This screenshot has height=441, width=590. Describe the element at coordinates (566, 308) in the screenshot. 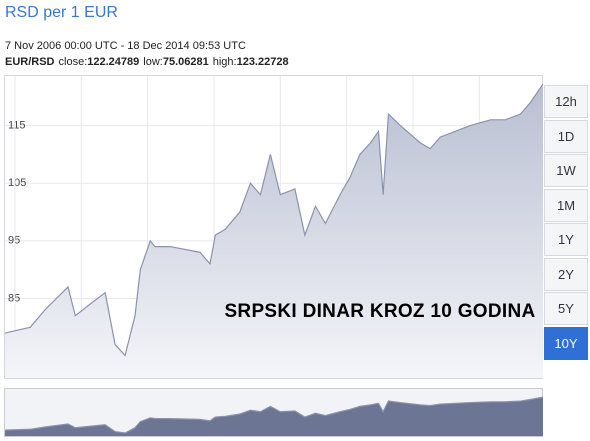

I see `range-button: 5Y` at that location.